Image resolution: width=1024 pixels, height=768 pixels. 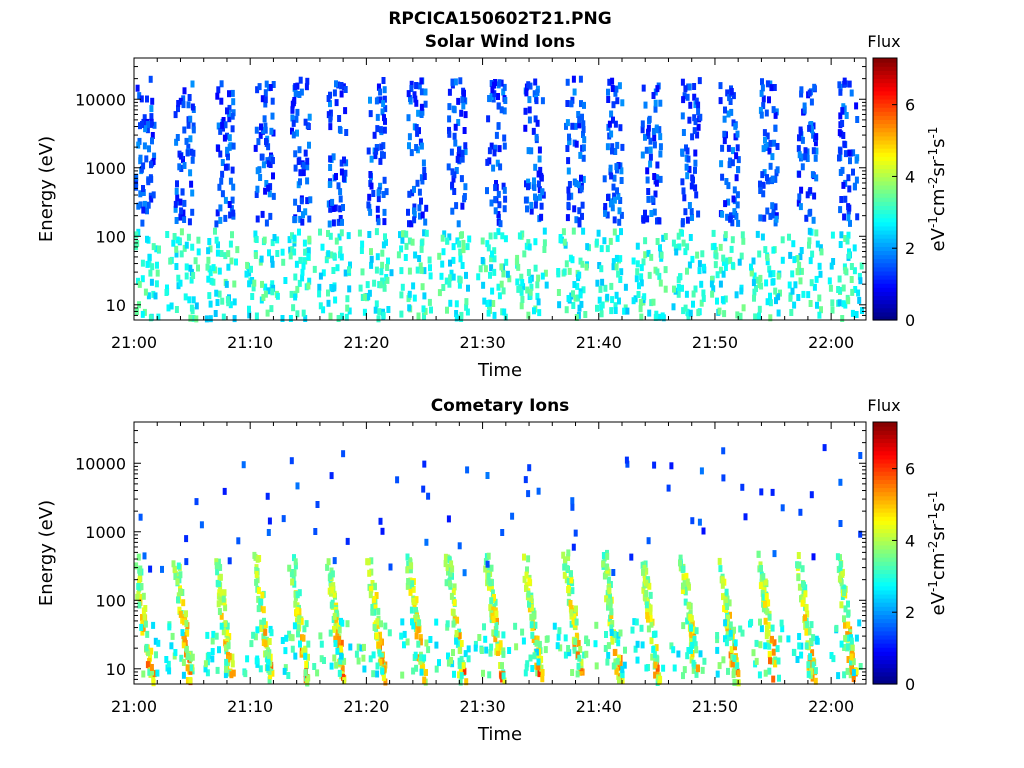 What do you see at coordinates (134, 706) in the screenshot?
I see `x-tick-label: 21:00` at bounding box center [134, 706].